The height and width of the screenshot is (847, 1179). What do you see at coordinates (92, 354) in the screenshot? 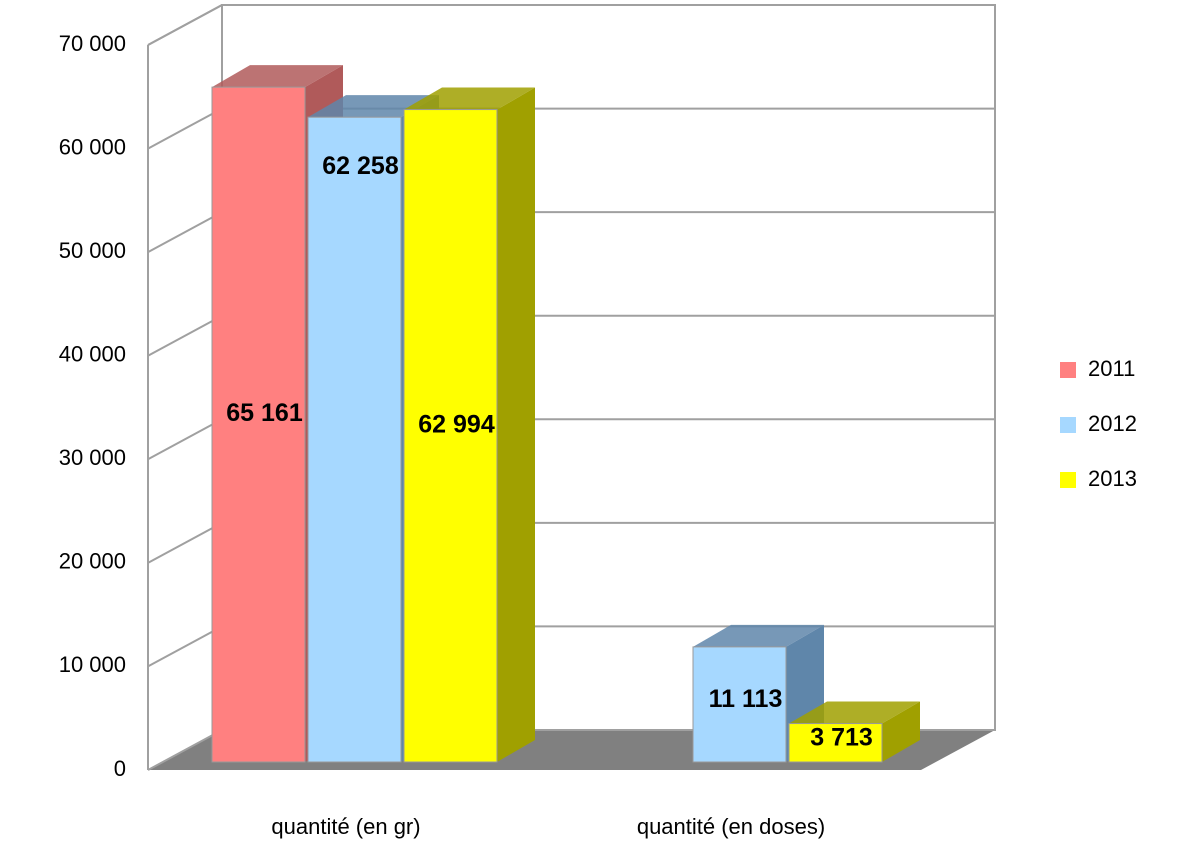
I see `y-tick-label: 40 000` at bounding box center [92, 354].